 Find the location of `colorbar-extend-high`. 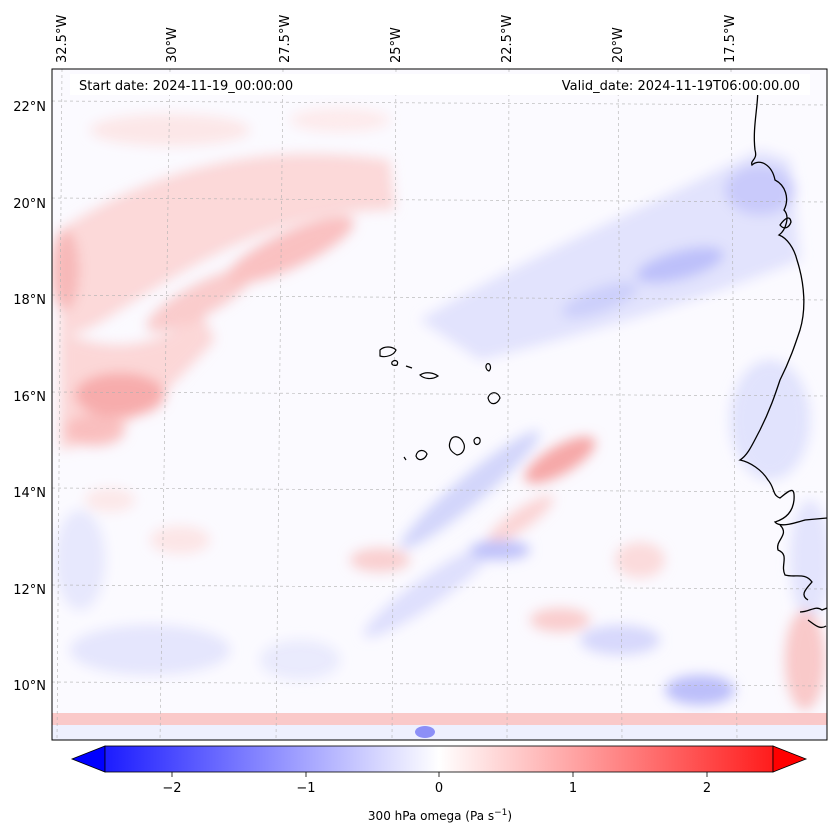

colorbar-extend-high is located at coordinates (790, 759).